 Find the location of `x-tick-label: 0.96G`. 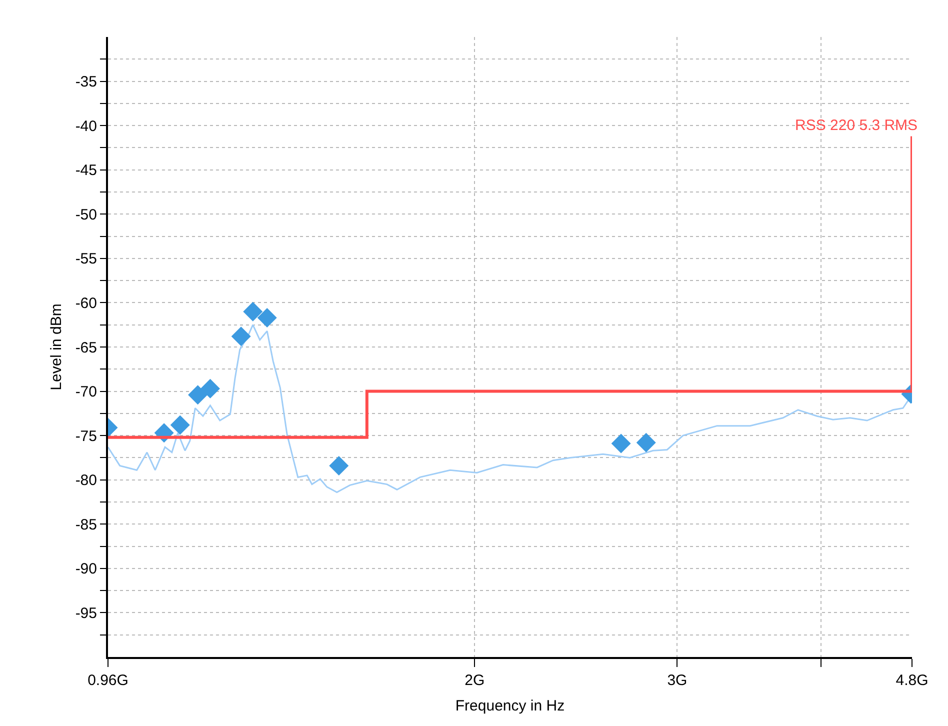

x-tick-label: 0.96G is located at coordinates (108, 680).